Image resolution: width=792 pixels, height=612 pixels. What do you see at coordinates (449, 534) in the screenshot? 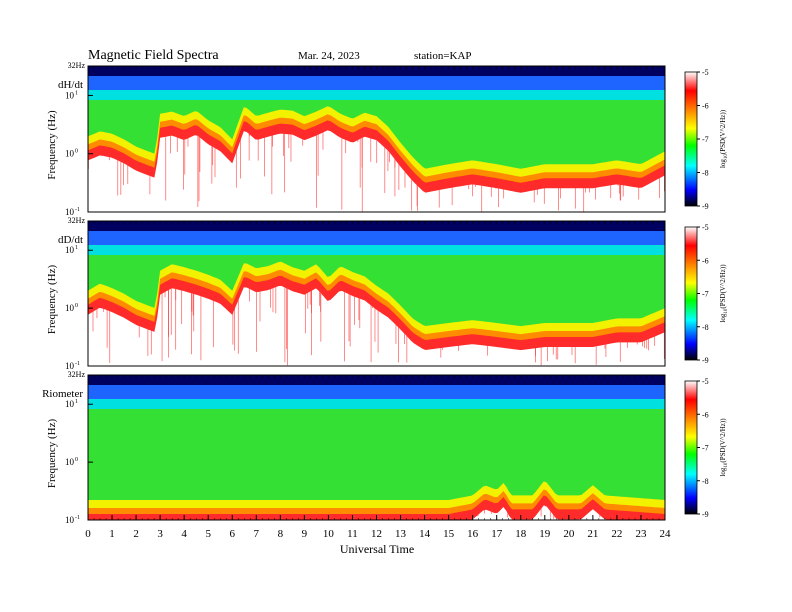
I see `x-tick-label: 15` at bounding box center [449, 534].